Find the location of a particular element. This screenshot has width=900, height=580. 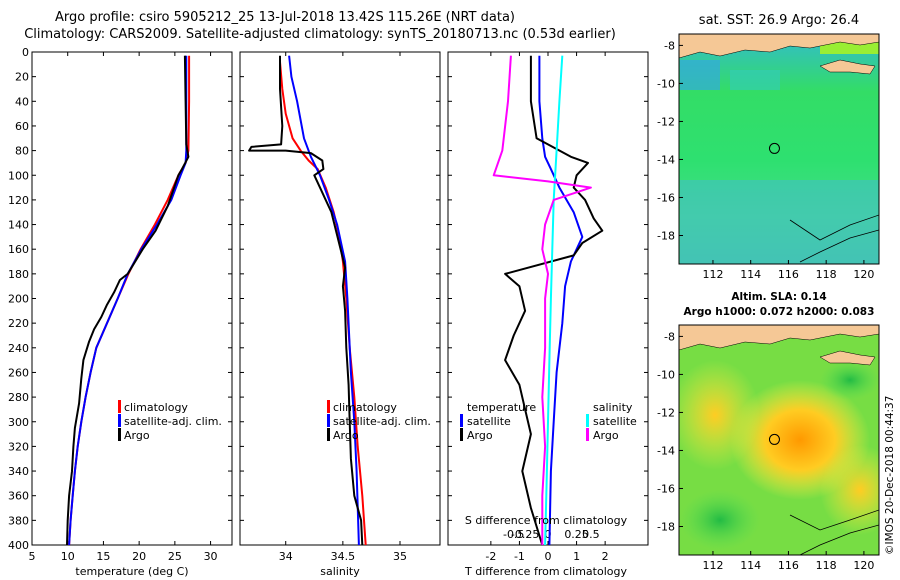

salinity-xlabel: salinity is located at coordinates (340, 571).